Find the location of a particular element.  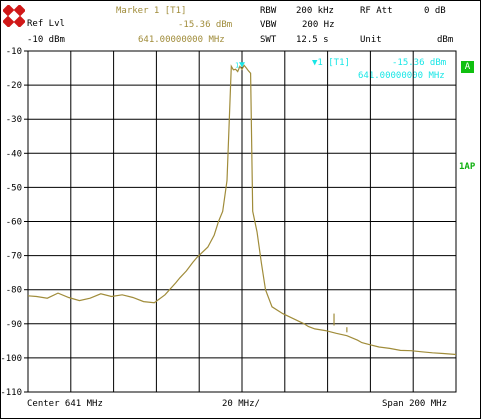

unit-value: dBm is located at coordinates (445, 40).